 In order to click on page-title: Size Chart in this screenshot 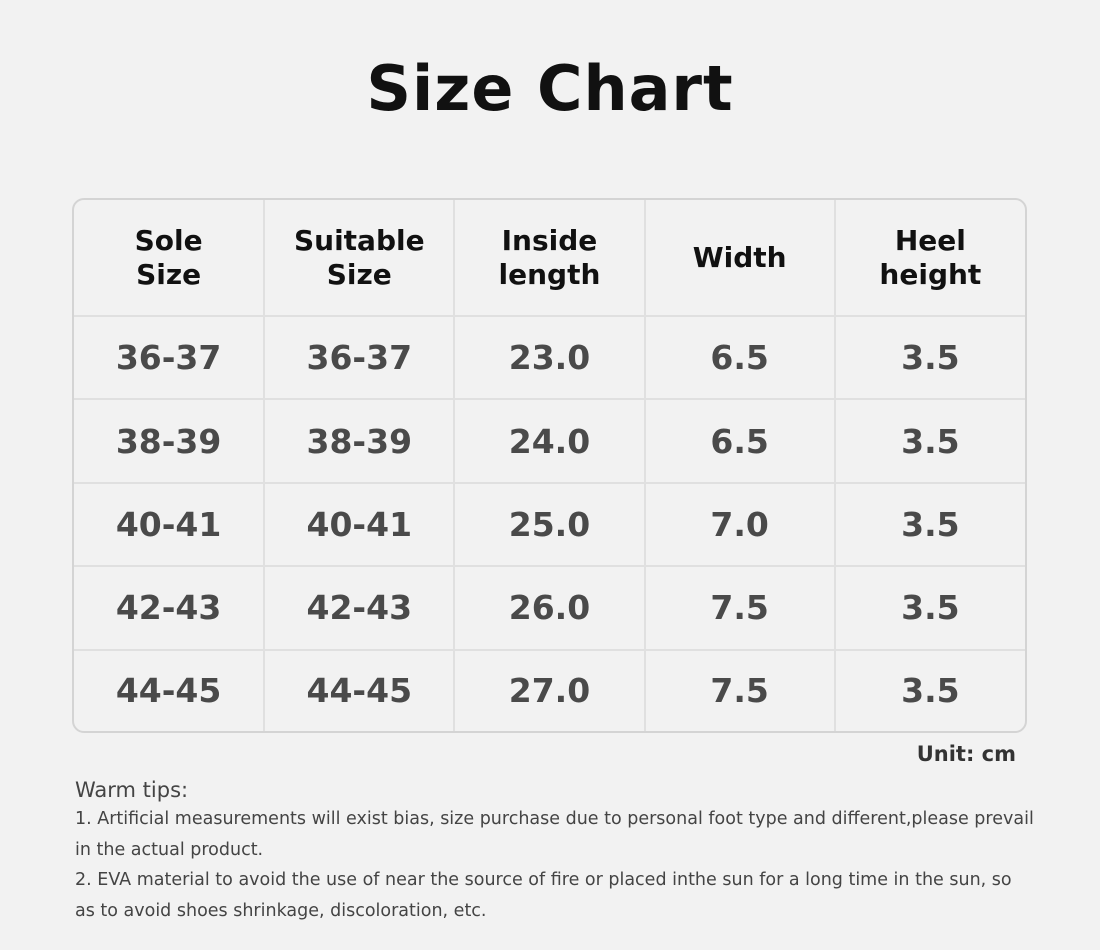, I will do `click(550, 88)`.